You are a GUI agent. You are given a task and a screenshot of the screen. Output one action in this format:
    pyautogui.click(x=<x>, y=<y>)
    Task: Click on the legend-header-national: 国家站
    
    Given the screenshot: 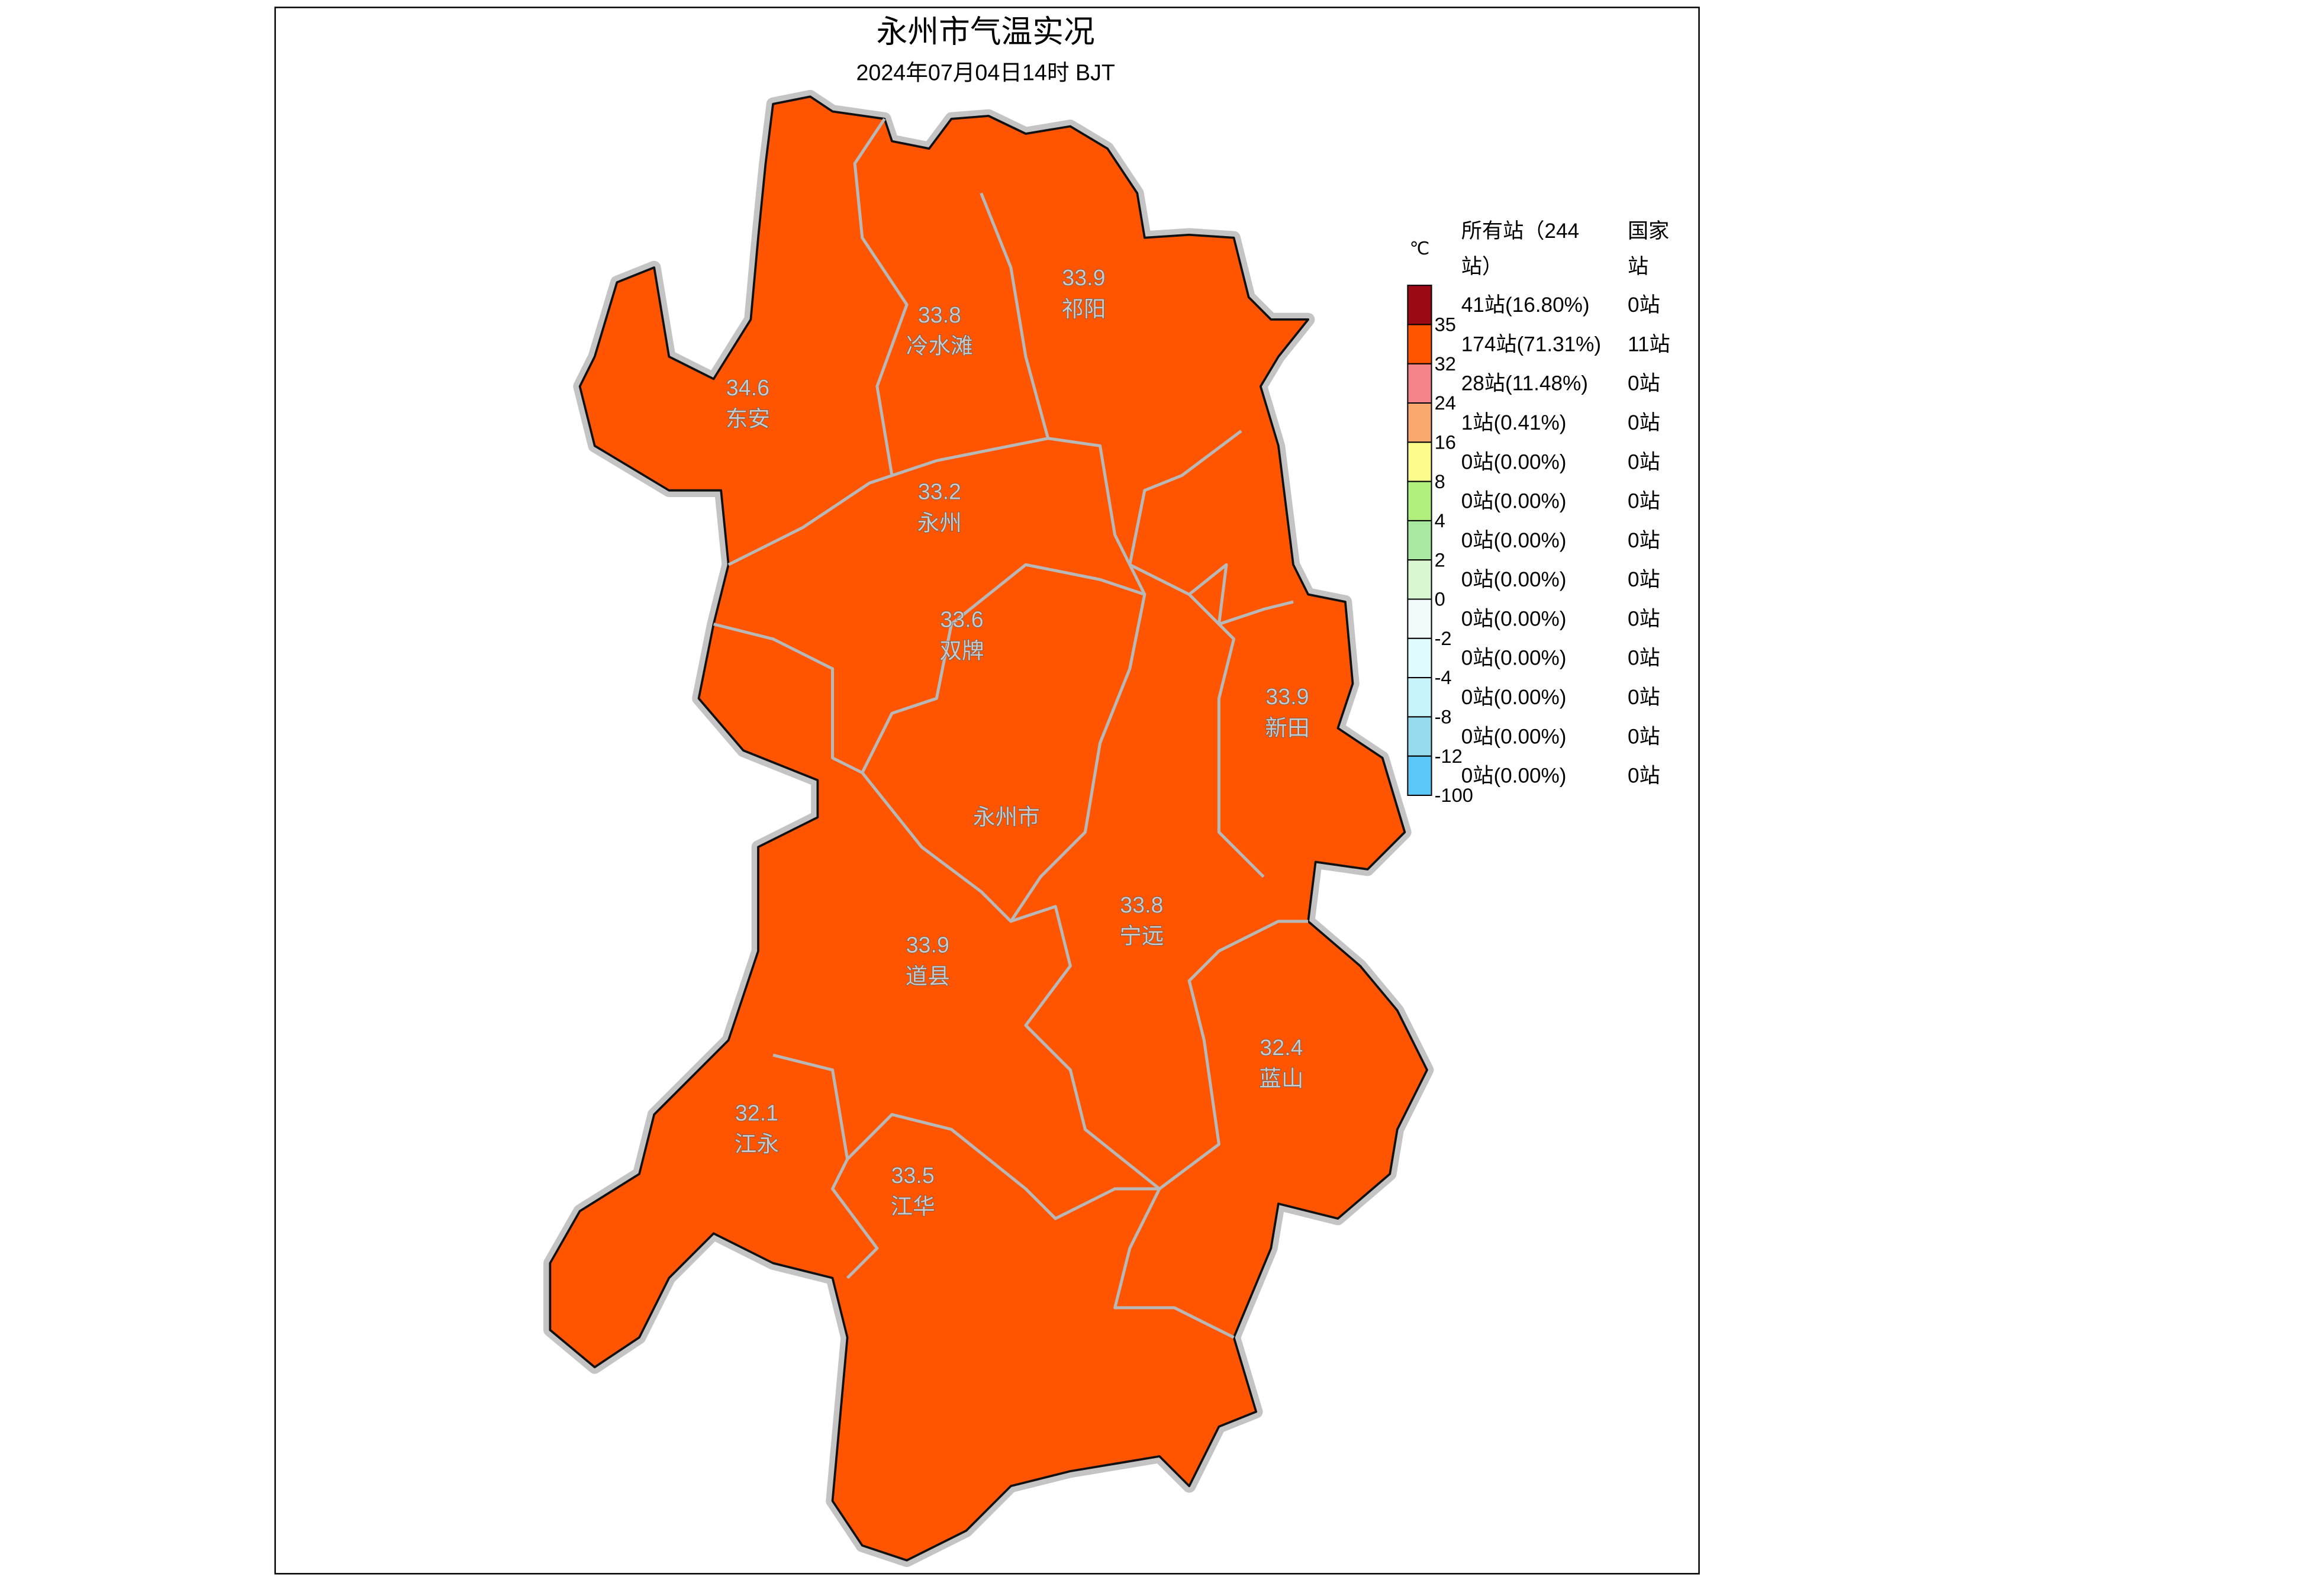 What is the action you would take?
    pyautogui.click(x=1649, y=248)
    